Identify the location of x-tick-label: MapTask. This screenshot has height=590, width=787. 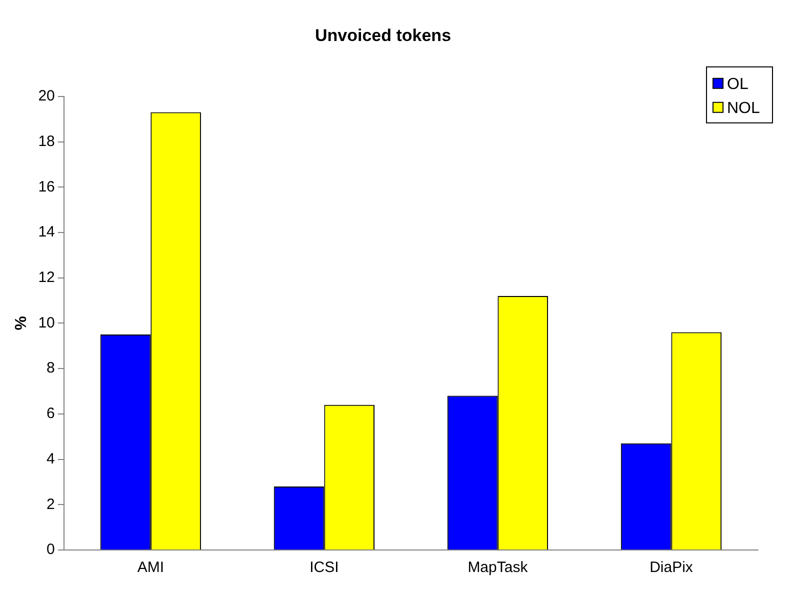
(498, 567).